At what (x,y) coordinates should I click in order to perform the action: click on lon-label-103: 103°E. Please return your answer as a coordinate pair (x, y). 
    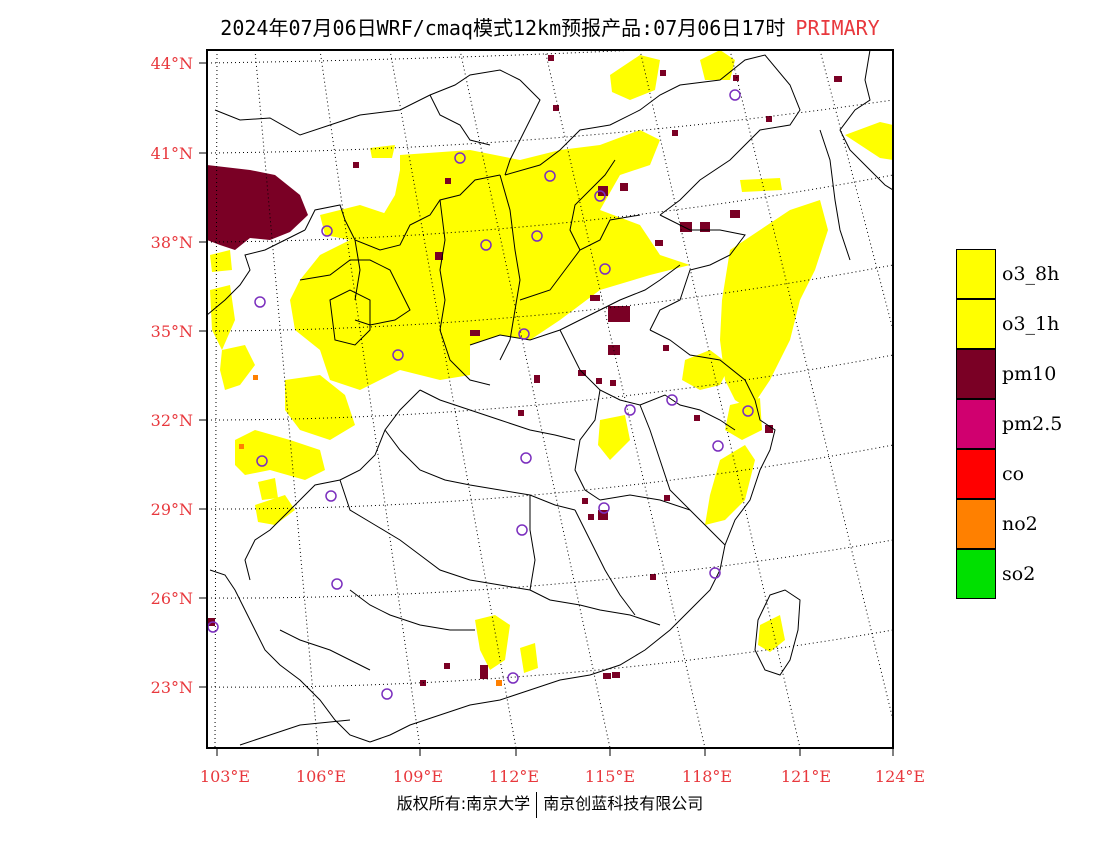
    Looking at the image, I should click on (225, 776).